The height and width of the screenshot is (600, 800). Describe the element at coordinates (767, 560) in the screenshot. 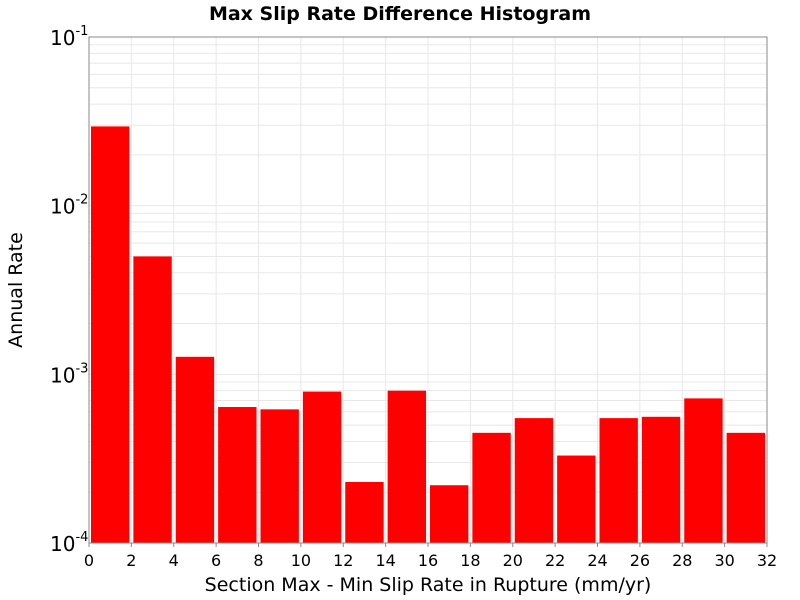

I see `x-tick-label: 32` at that location.